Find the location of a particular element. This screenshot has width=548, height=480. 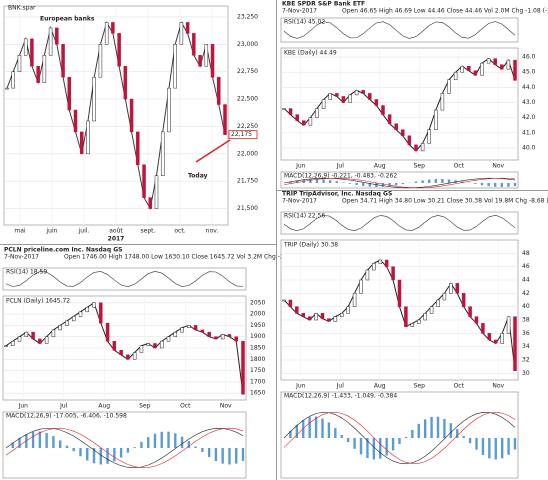

y-tick-label: 34 is located at coordinates (526, 346).